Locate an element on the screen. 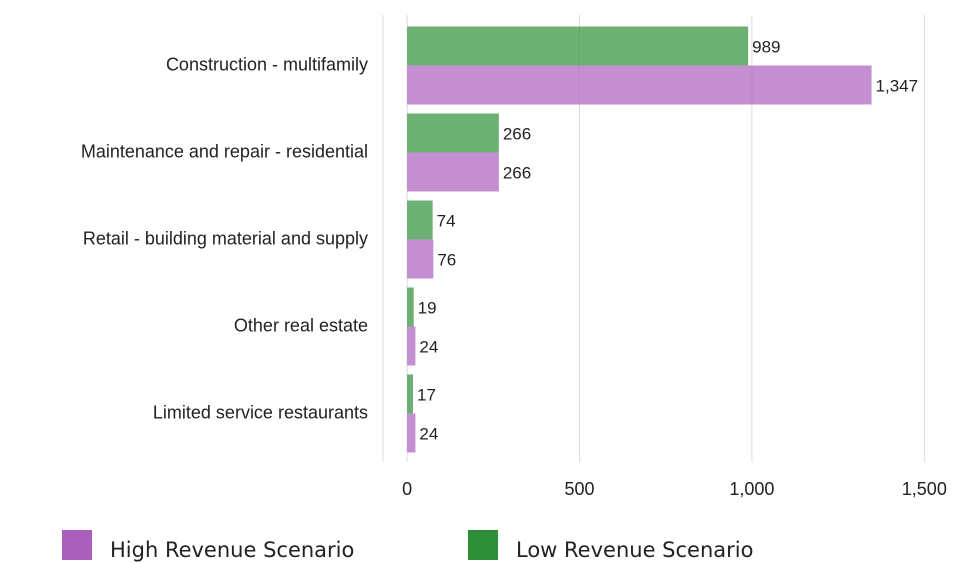 The image size is (956, 563). value-label: 74 is located at coordinates (446, 220).